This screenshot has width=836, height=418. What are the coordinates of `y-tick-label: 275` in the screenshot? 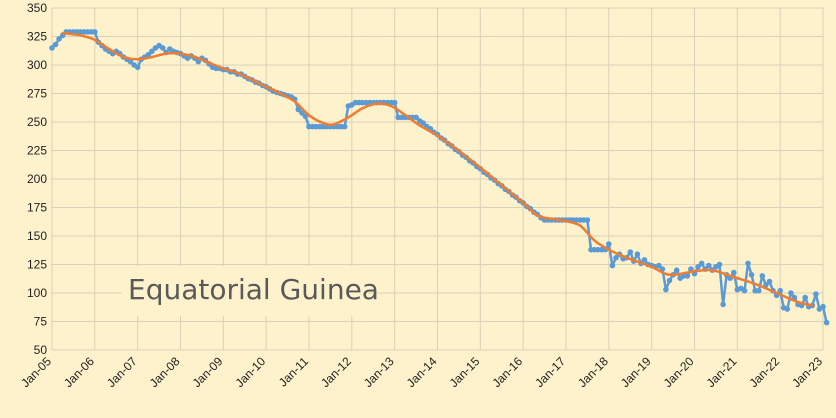 It's located at (37, 94).